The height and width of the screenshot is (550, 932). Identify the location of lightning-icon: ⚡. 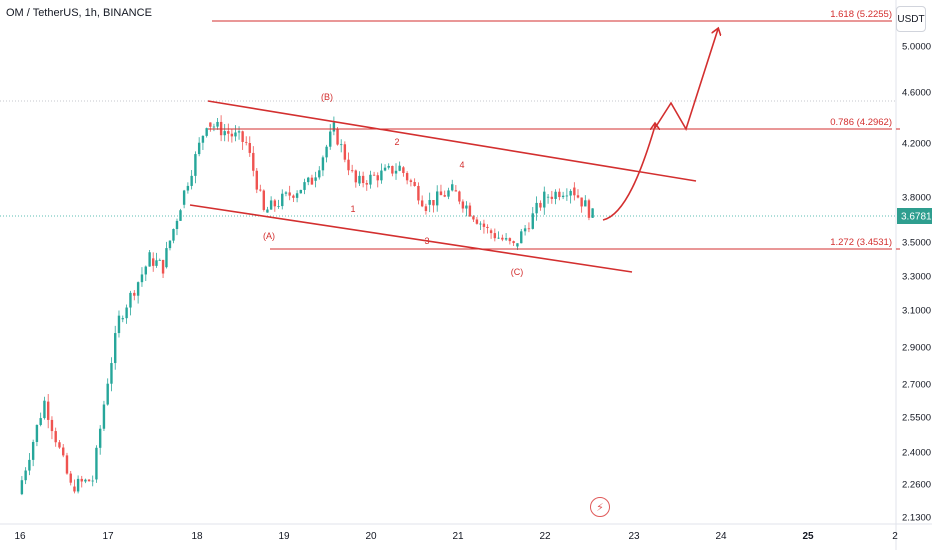
(600, 507).